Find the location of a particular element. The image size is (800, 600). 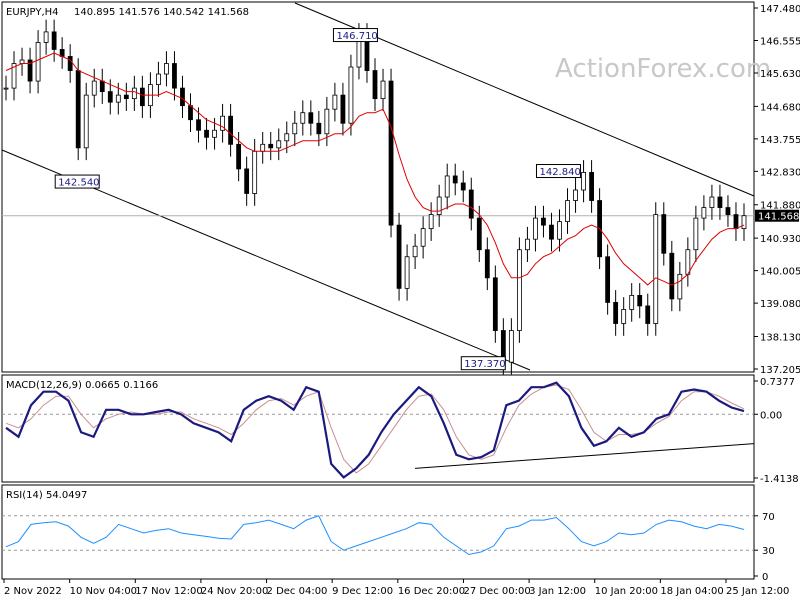

price-y-tick-label: 138.130 is located at coordinates (780, 338).